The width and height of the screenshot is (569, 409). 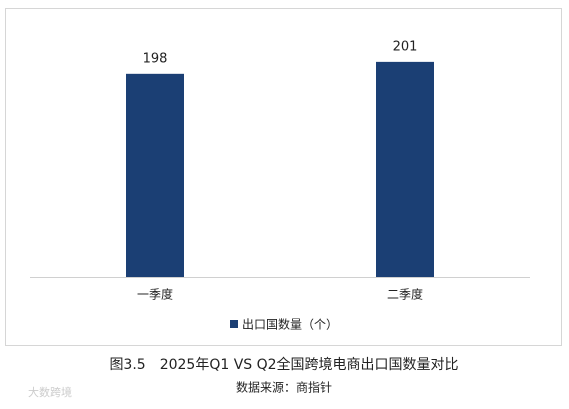 What do you see at coordinates (234, 324) in the screenshot?
I see `legend-swatch` at bounding box center [234, 324].